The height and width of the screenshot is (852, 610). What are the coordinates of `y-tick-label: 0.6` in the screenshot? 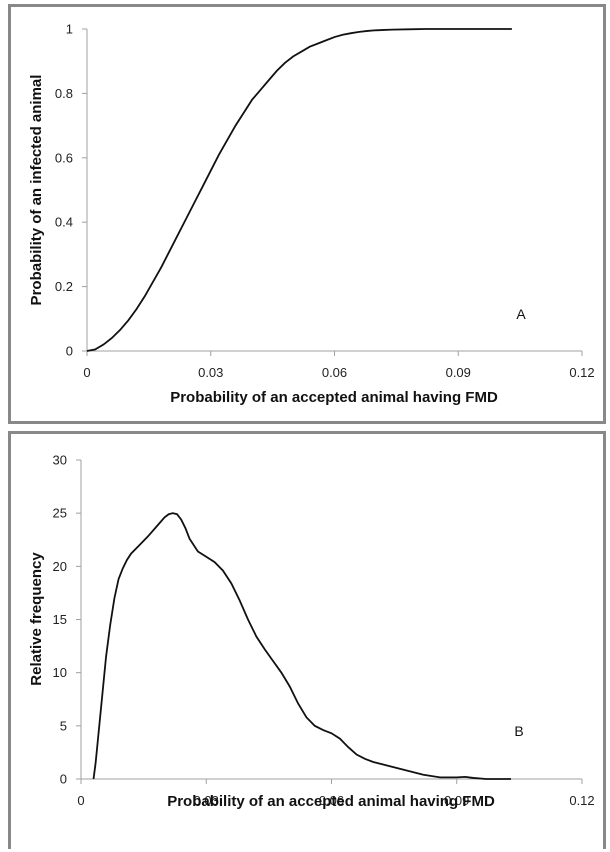 It's located at (64, 157).